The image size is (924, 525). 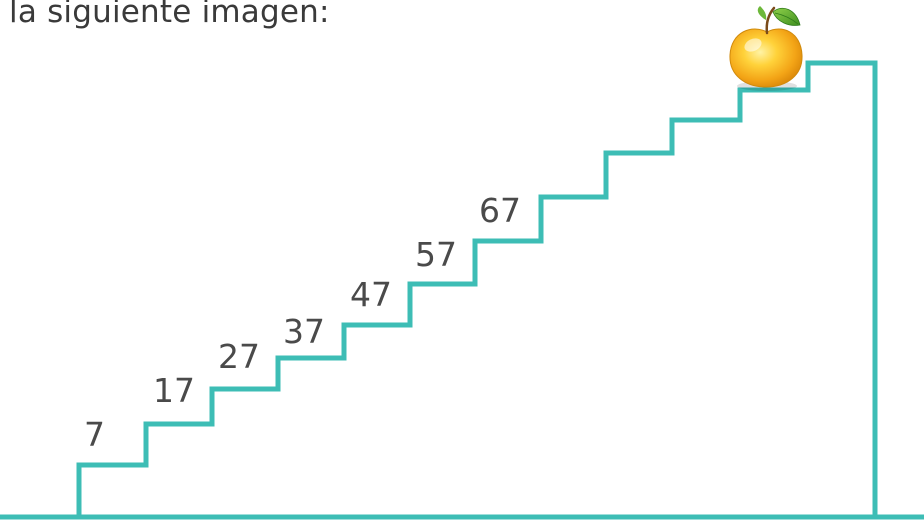 What do you see at coordinates (371, 294) in the screenshot?
I see `step-label-5: 47` at bounding box center [371, 294].